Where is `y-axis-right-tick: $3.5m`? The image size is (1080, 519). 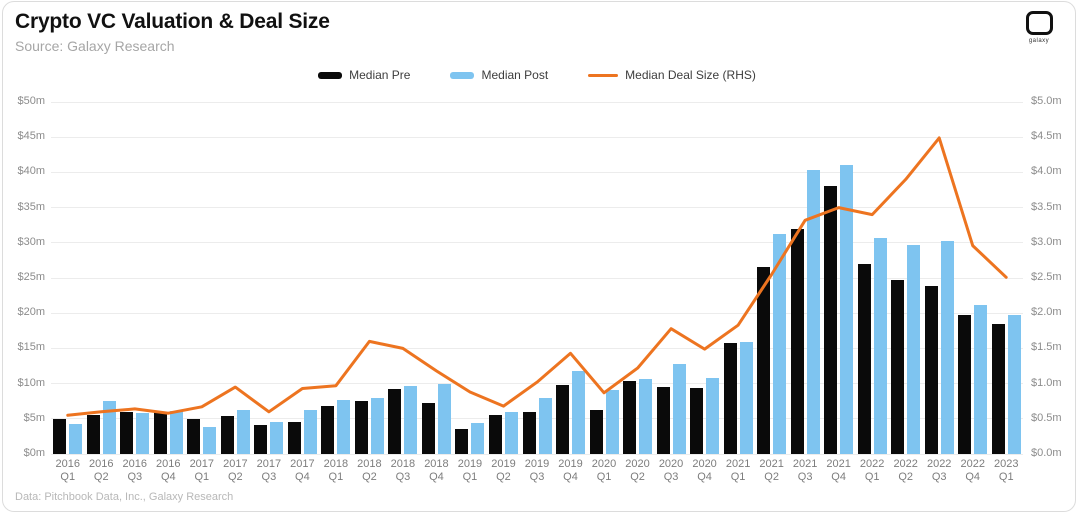 y-axis-right-tick: $3.5m is located at coordinates (1046, 206).